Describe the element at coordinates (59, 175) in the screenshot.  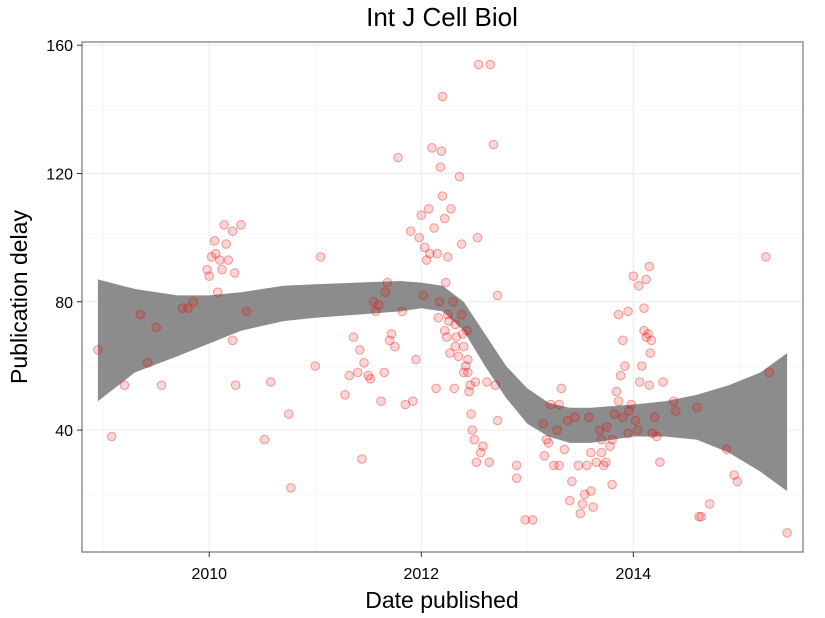
I see `y-tick-label: 120` at that location.